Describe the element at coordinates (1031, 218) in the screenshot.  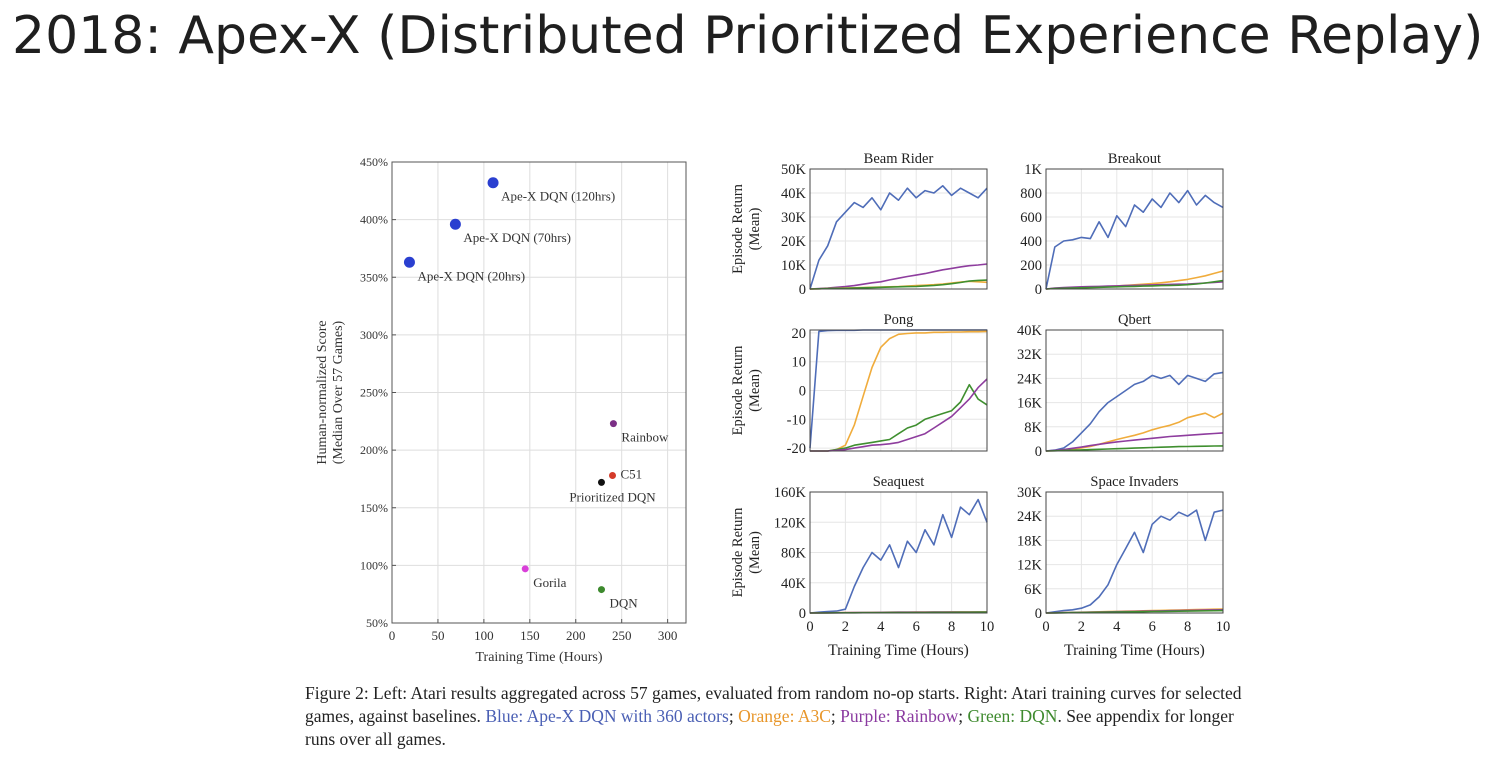
I see `panel-ytick-label: 600` at that location.